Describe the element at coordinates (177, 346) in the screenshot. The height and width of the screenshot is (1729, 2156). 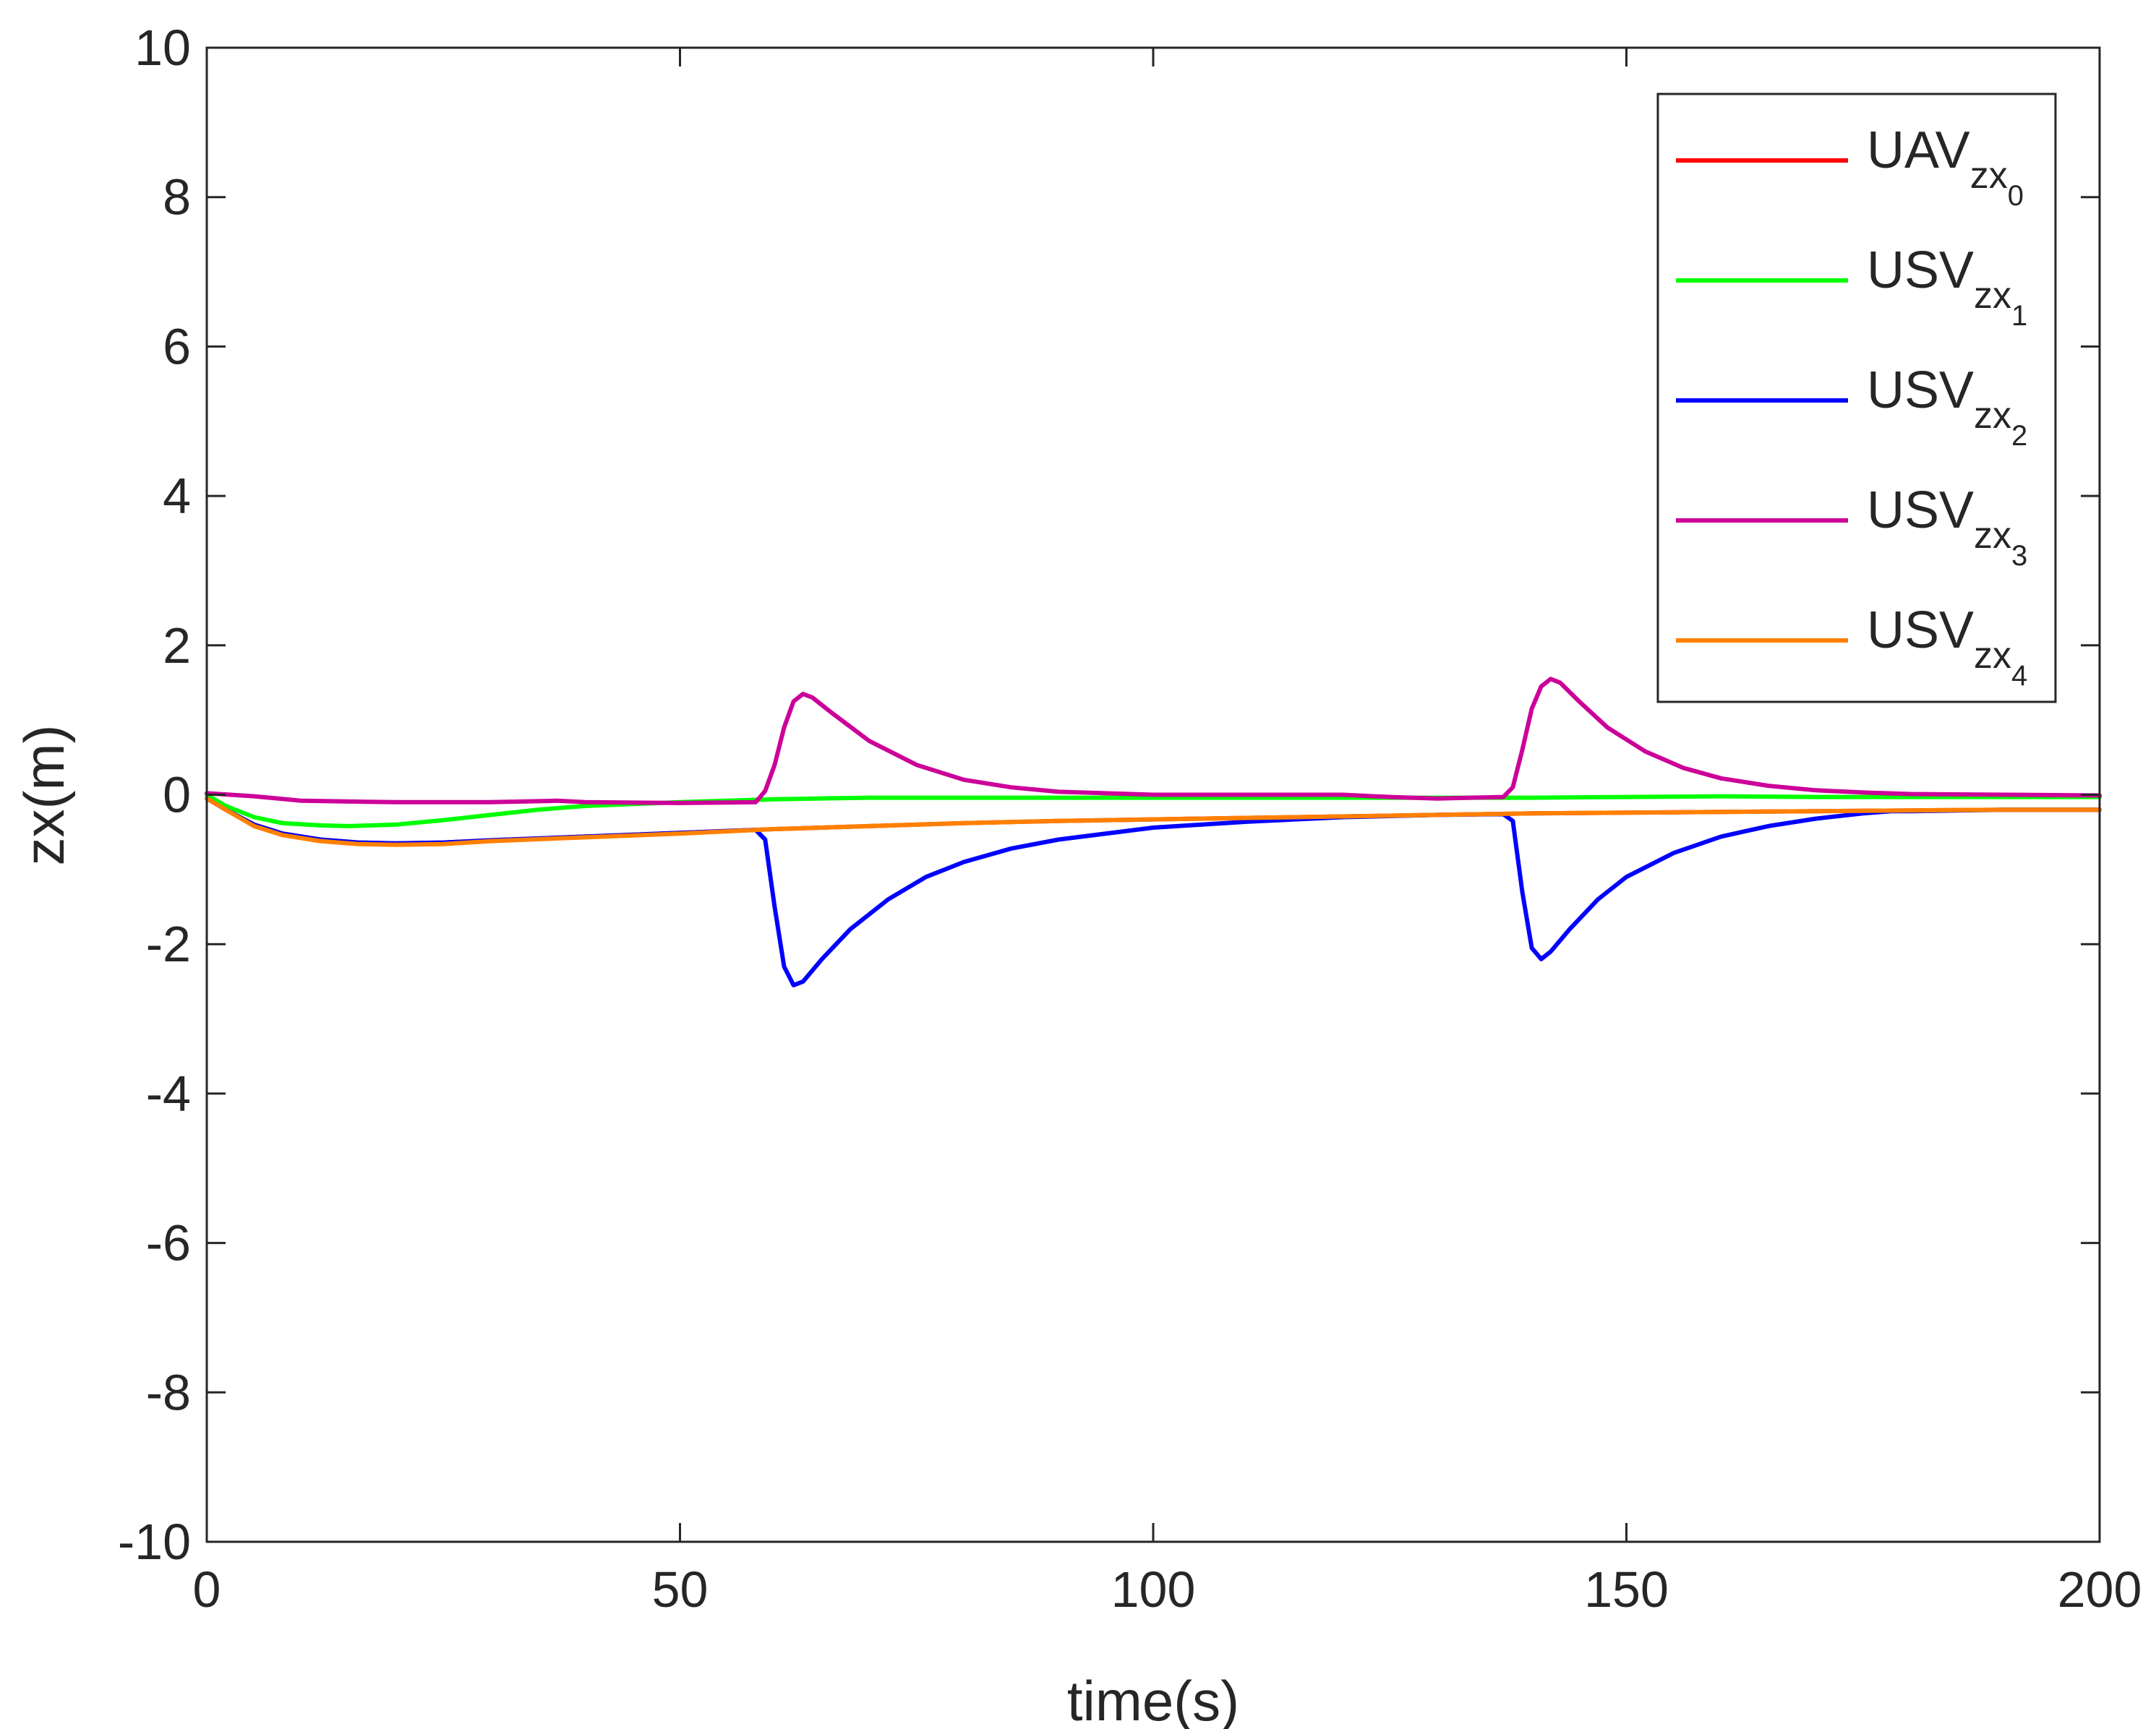
I see `y-tick-label: 6` at that location.